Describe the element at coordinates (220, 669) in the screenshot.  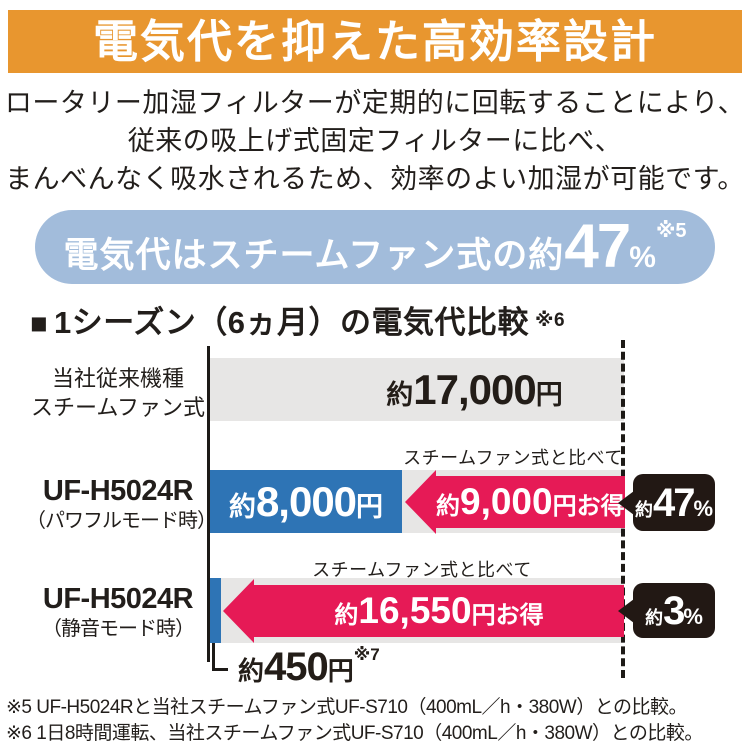
I see `callout-connector-horizontal` at that location.